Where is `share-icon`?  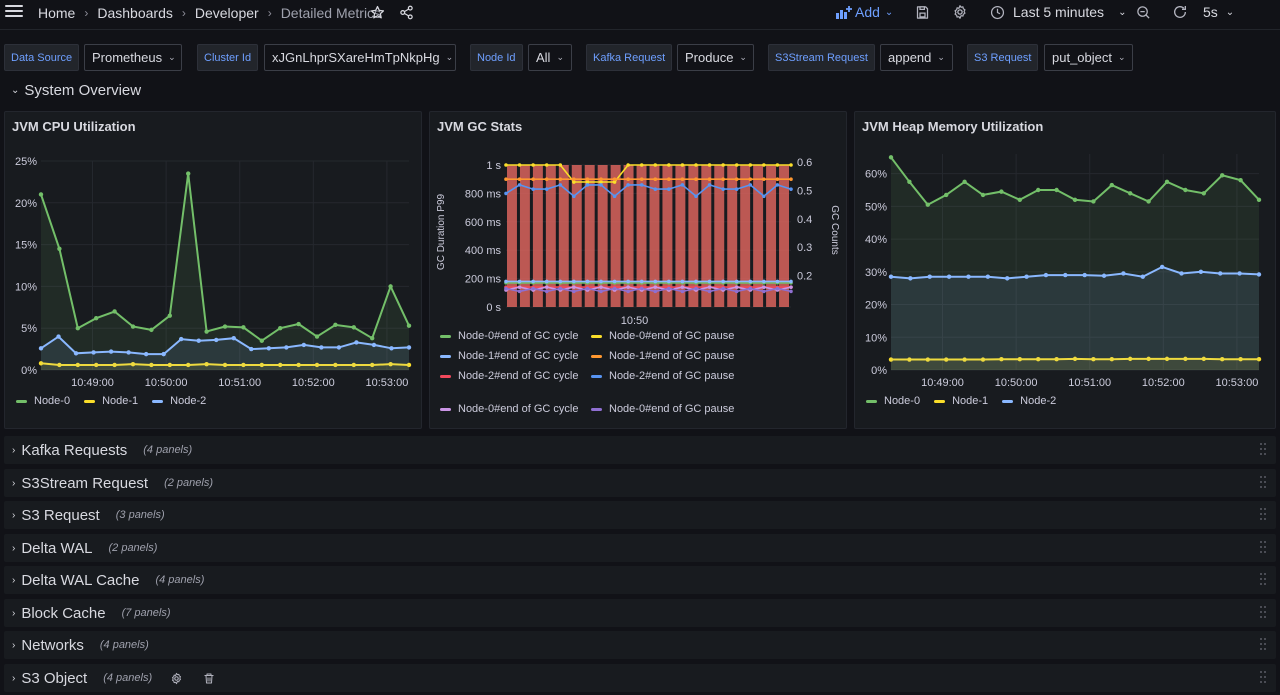 share-icon is located at coordinates (406, 12).